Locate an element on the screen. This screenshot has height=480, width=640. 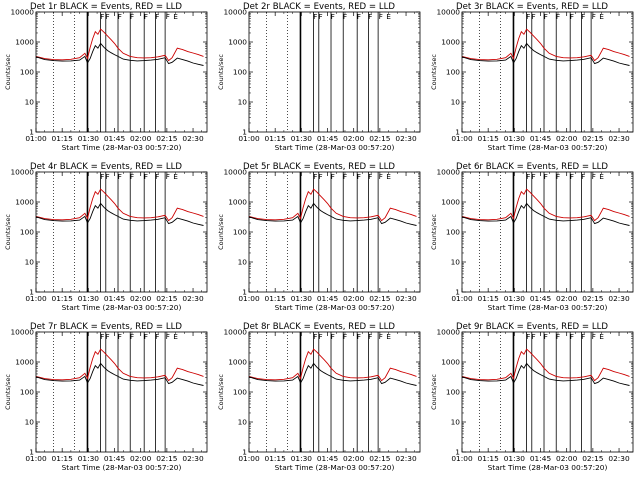
chart-title: Det 3r BLACK = Events, RED = LLD is located at coordinates (532, 7).